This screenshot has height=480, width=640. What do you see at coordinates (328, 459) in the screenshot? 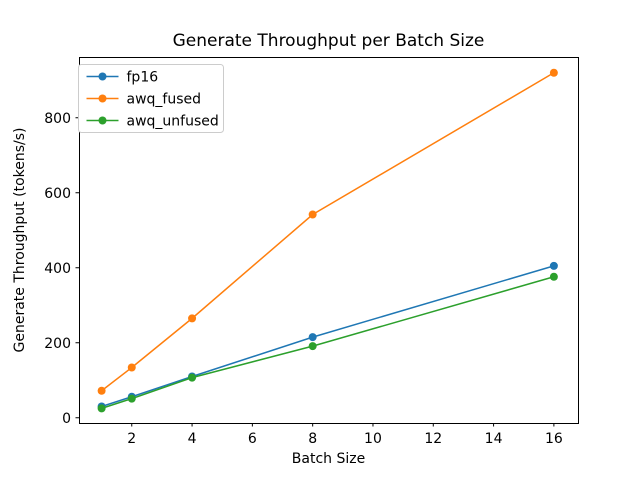
I see `x-axis-label: Batch Size` at bounding box center [328, 459].